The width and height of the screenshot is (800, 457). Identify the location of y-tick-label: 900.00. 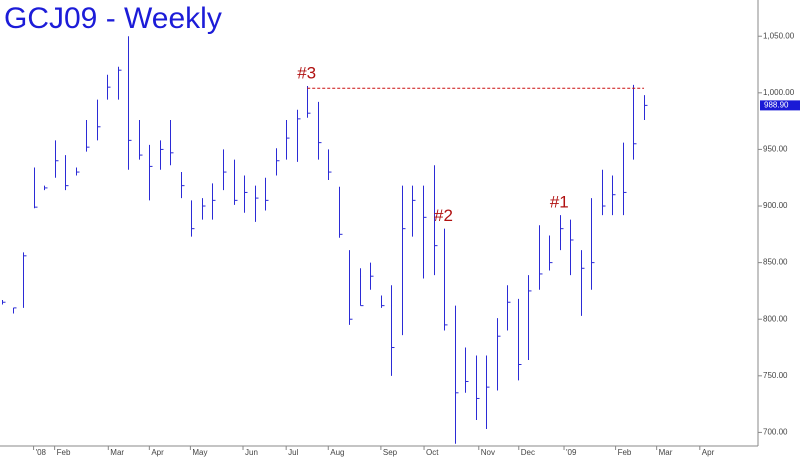
(775, 205).